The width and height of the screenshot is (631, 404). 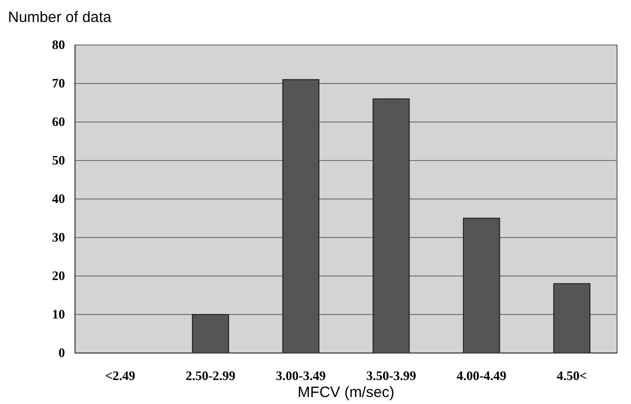 What do you see at coordinates (120, 376) in the screenshot?
I see `x-tick-label: <2.49` at bounding box center [120, 376].